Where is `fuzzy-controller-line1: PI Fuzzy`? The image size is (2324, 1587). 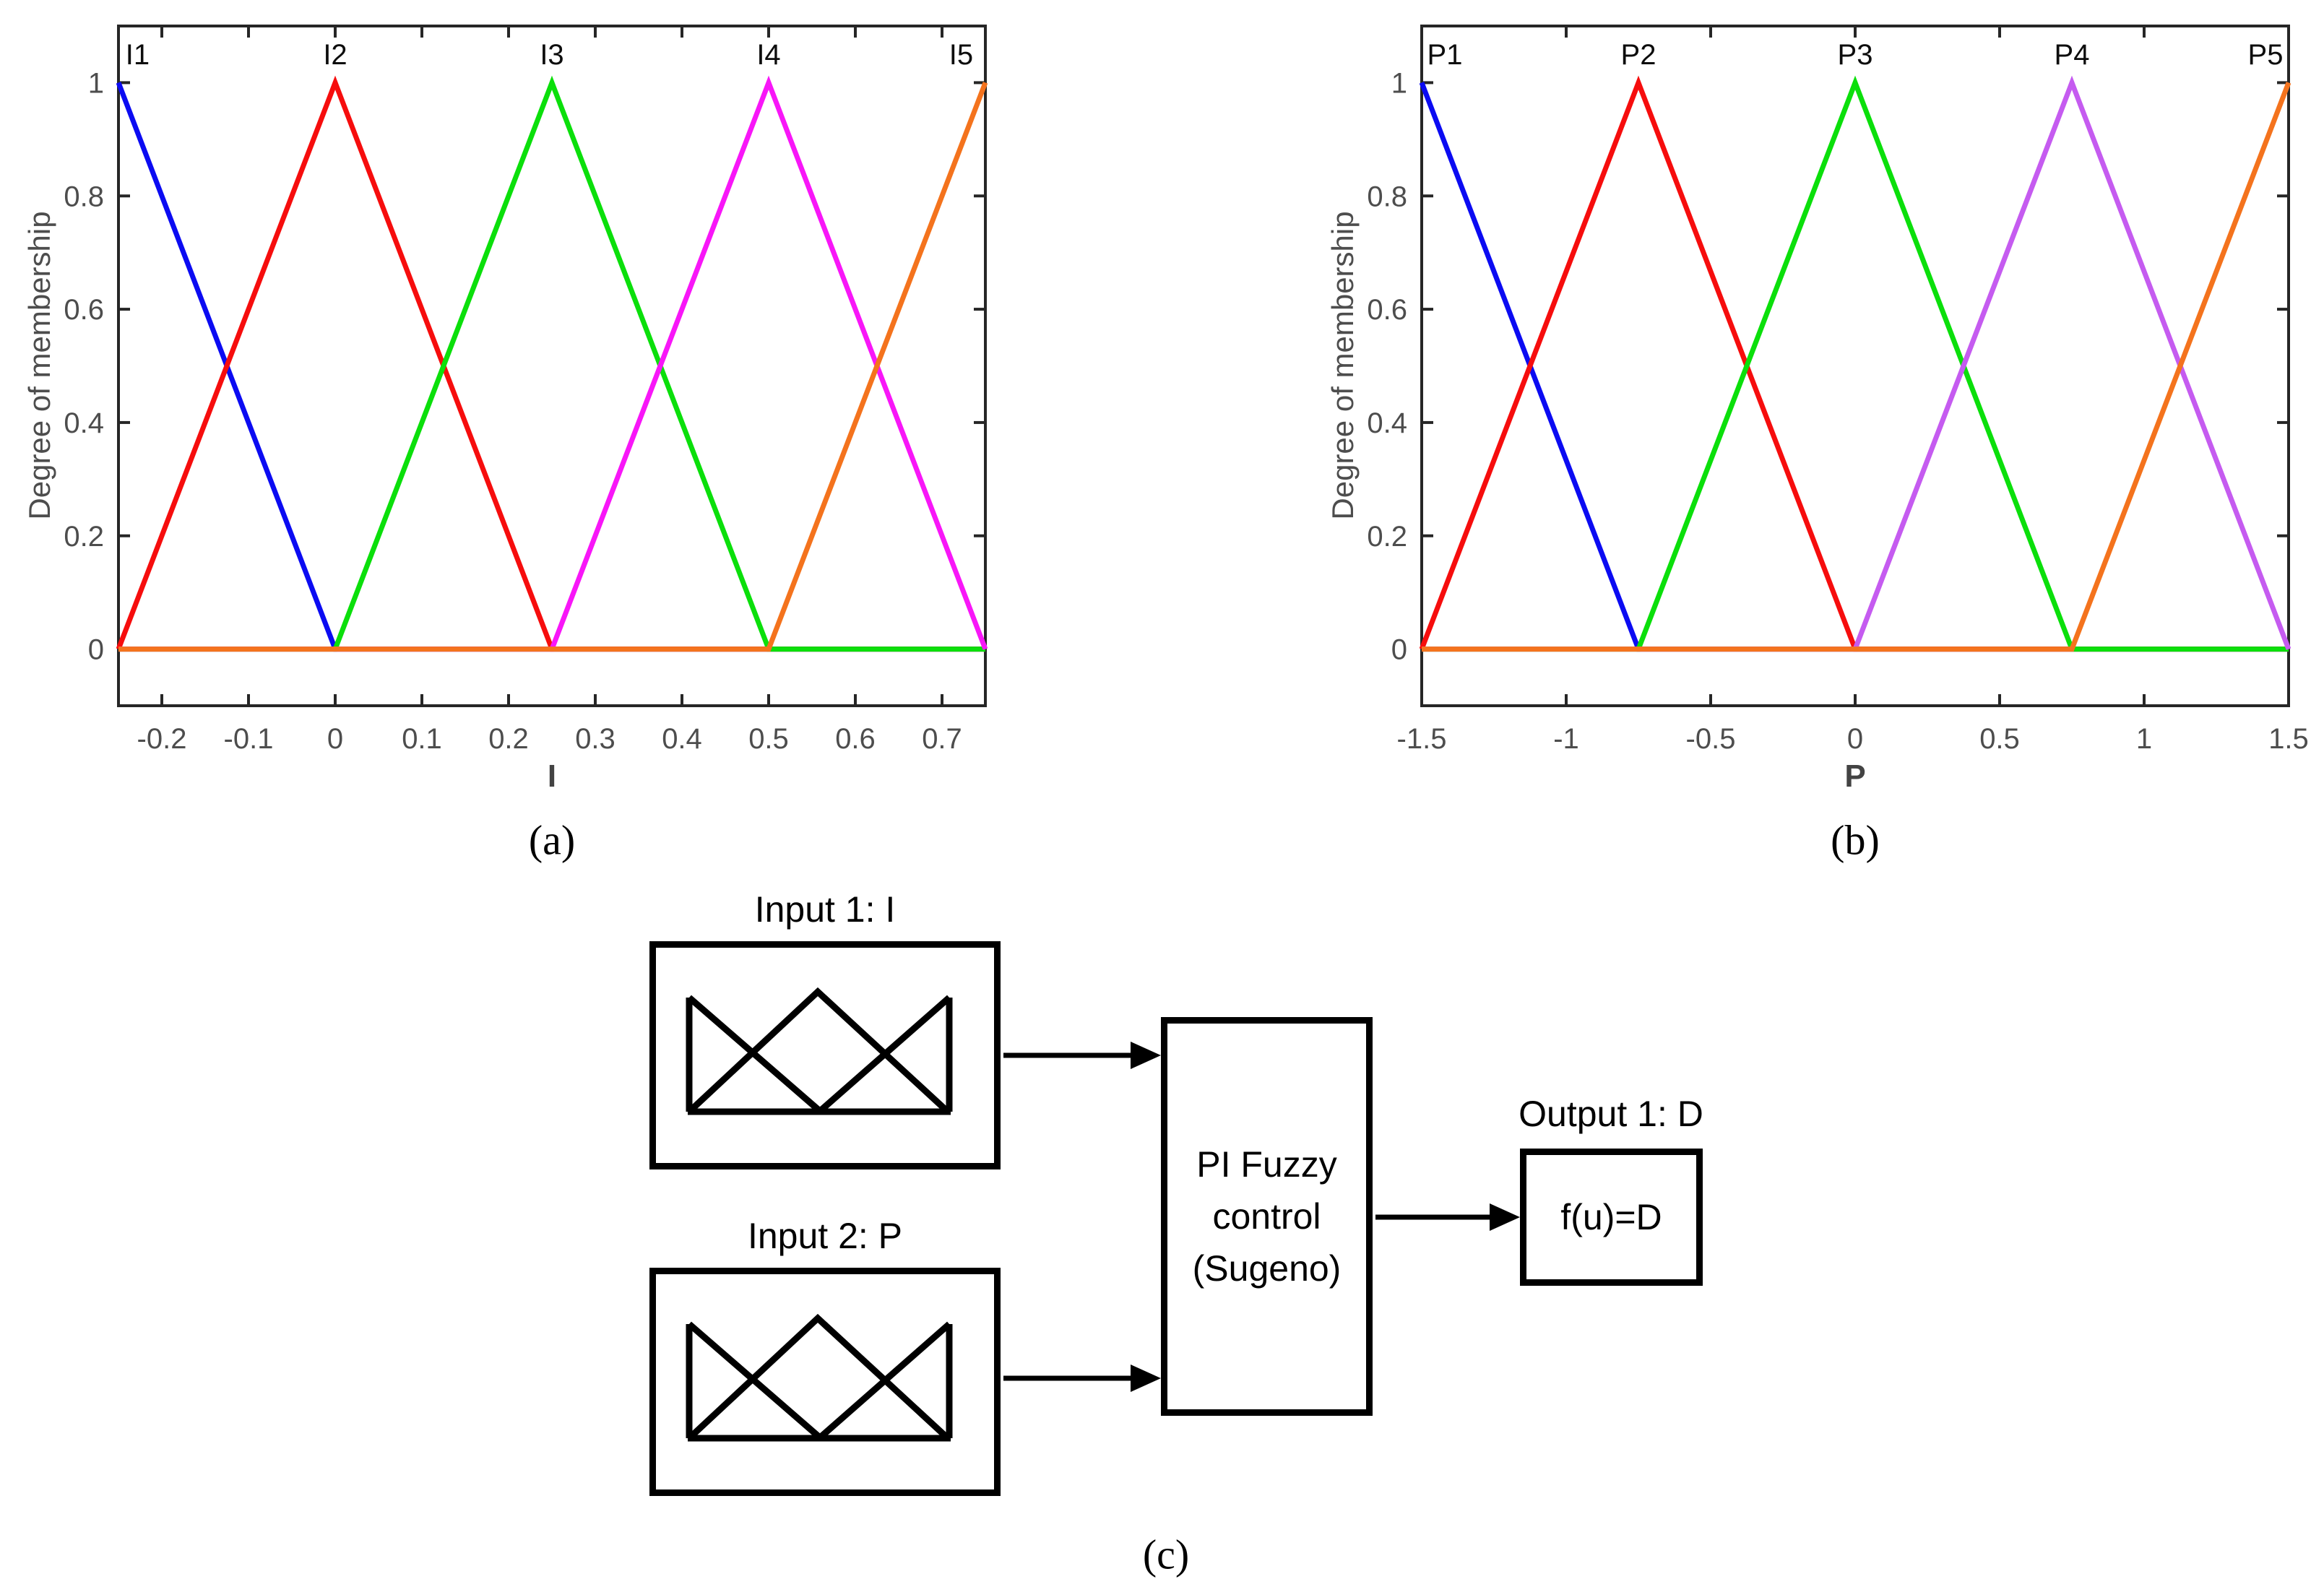 fuzzy-controller-line1: PI Fuzzy is located at coordinates (1266, 1164).